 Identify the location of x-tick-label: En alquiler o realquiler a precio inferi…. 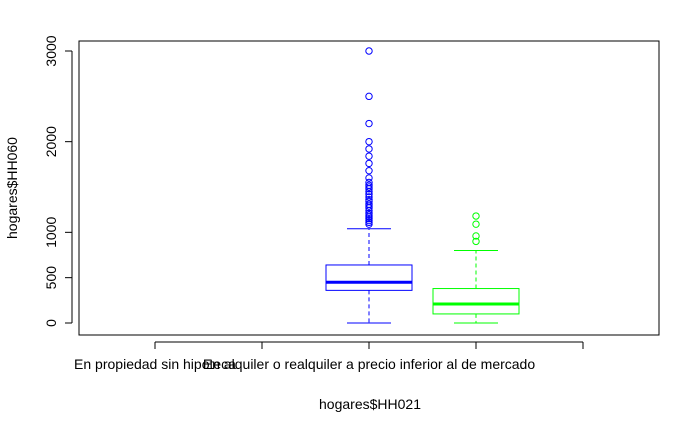
(369, 364).